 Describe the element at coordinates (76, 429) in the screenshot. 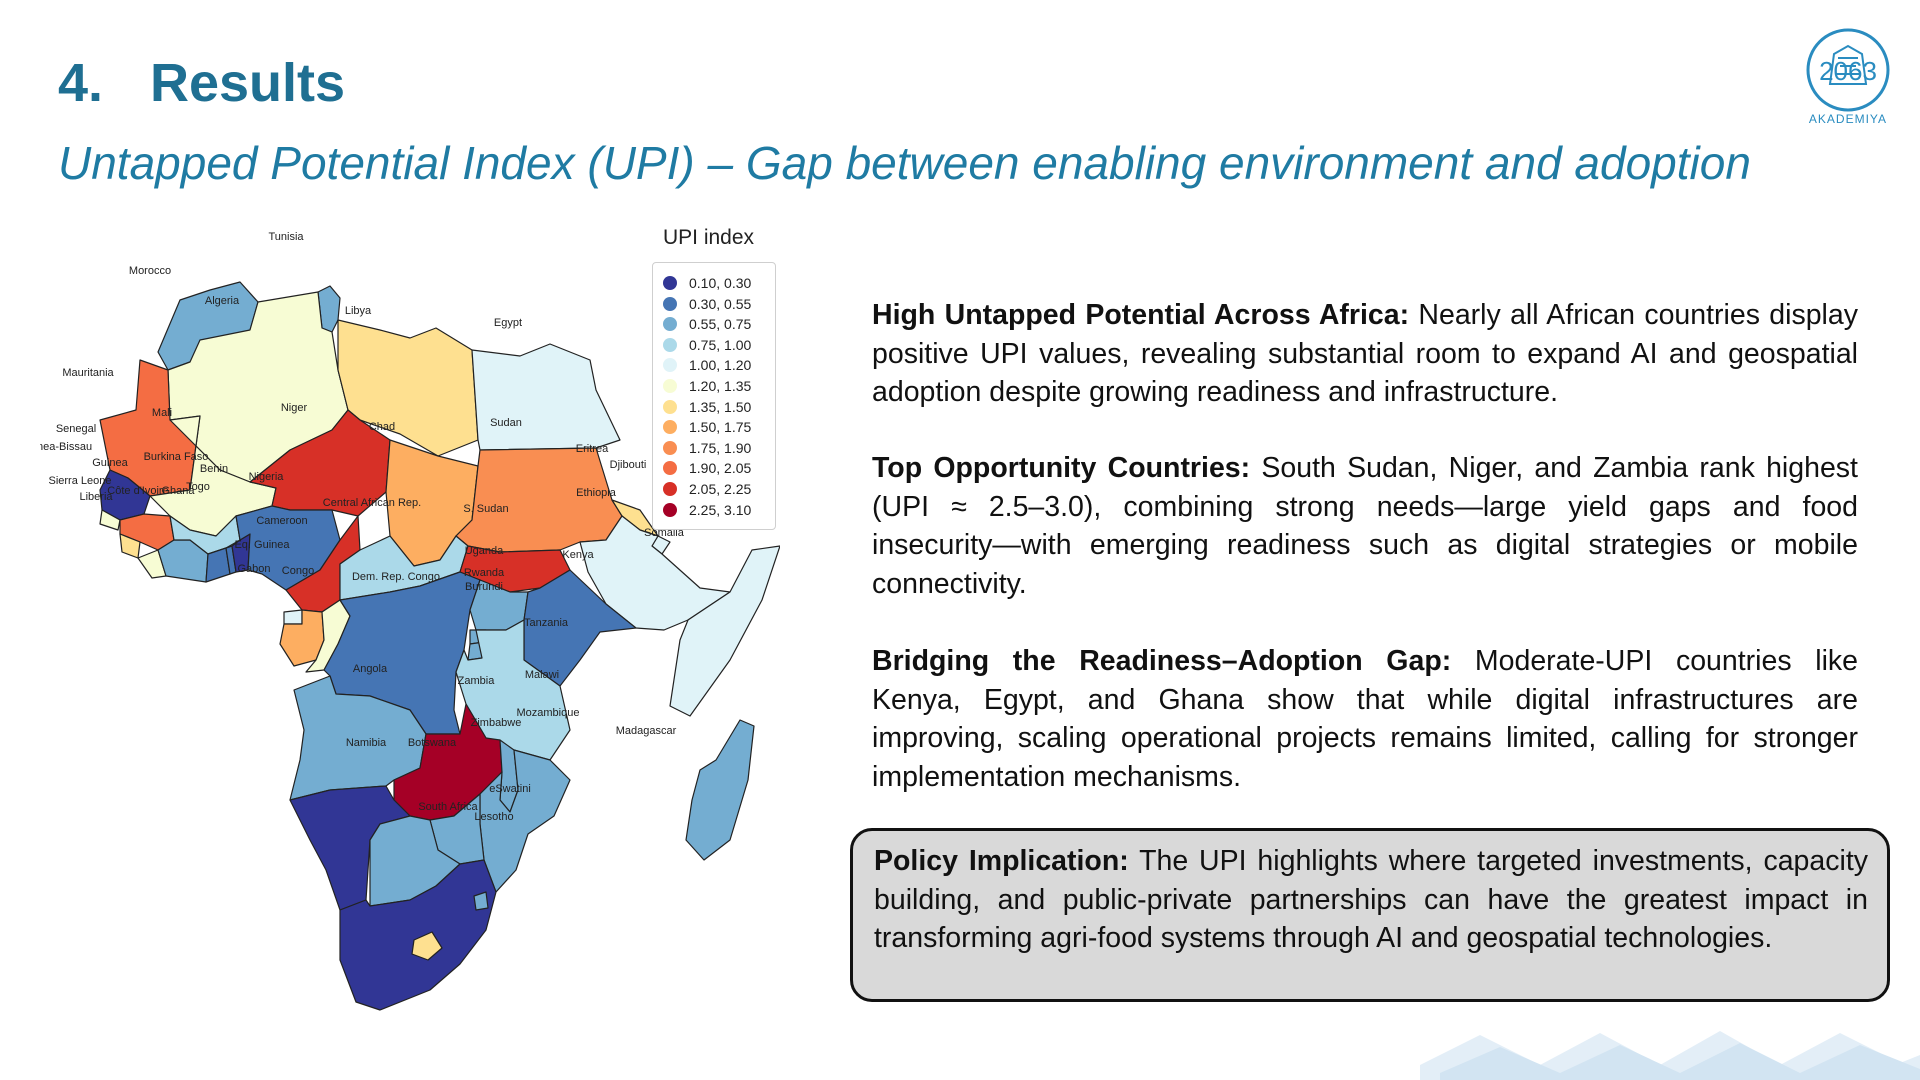

I see `country-label: Senegal` at that location.